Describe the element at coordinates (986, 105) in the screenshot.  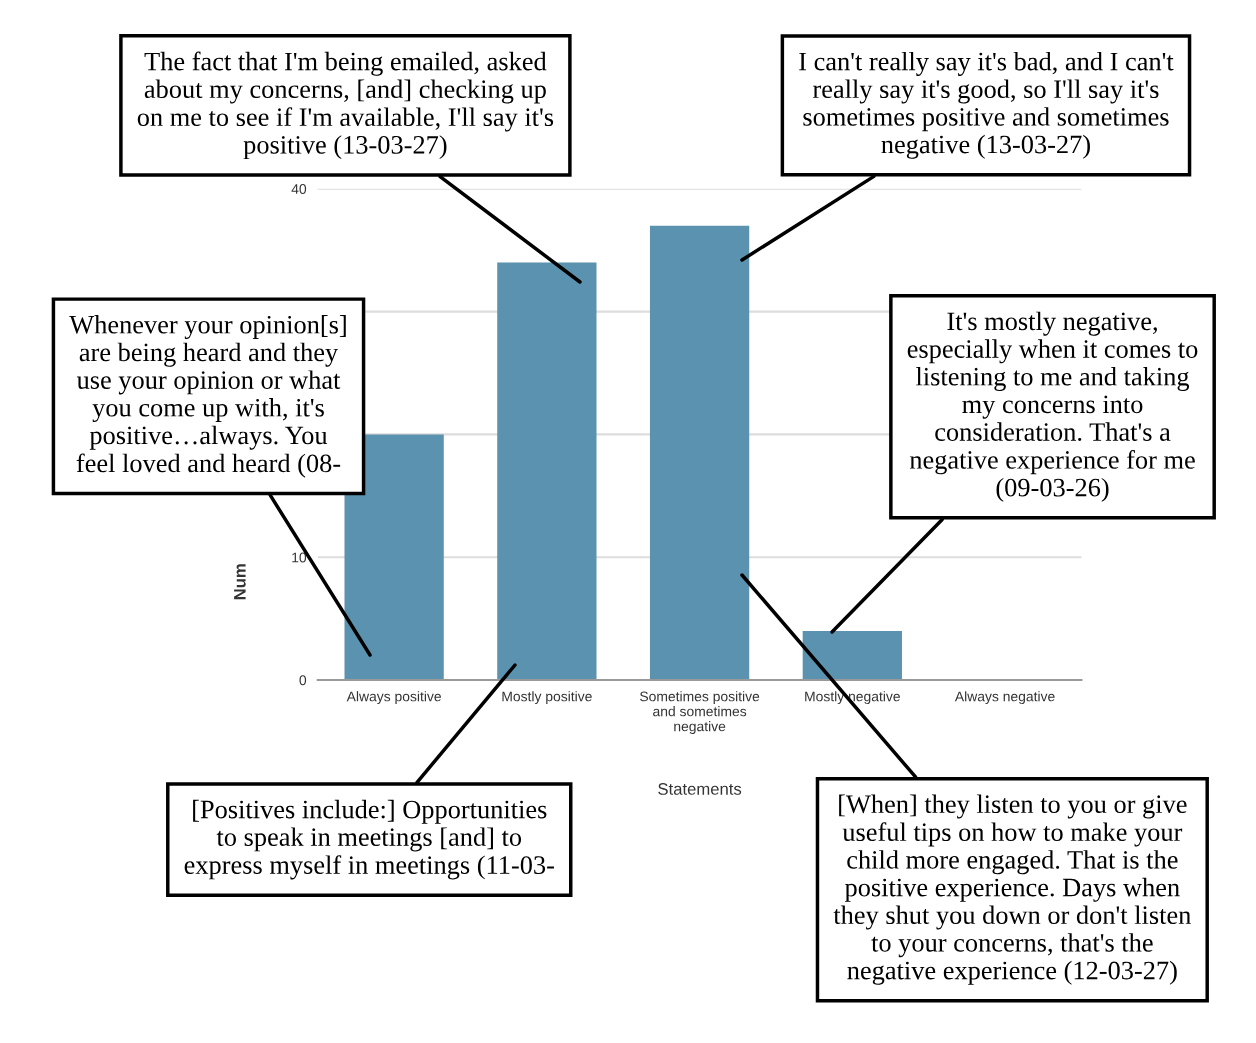
I see `text: I can't really say it's bad, and I can't really say it's good, so I'll say it's sometimes positive and sometimes negative (13-03-27)` at that location.